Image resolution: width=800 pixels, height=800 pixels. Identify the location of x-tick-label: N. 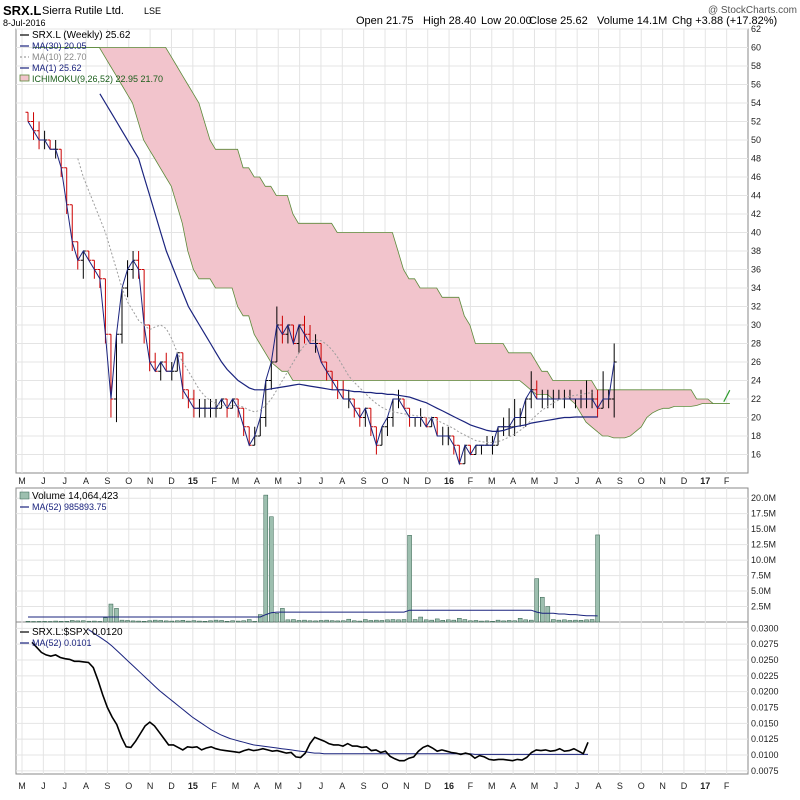
(406, 786).